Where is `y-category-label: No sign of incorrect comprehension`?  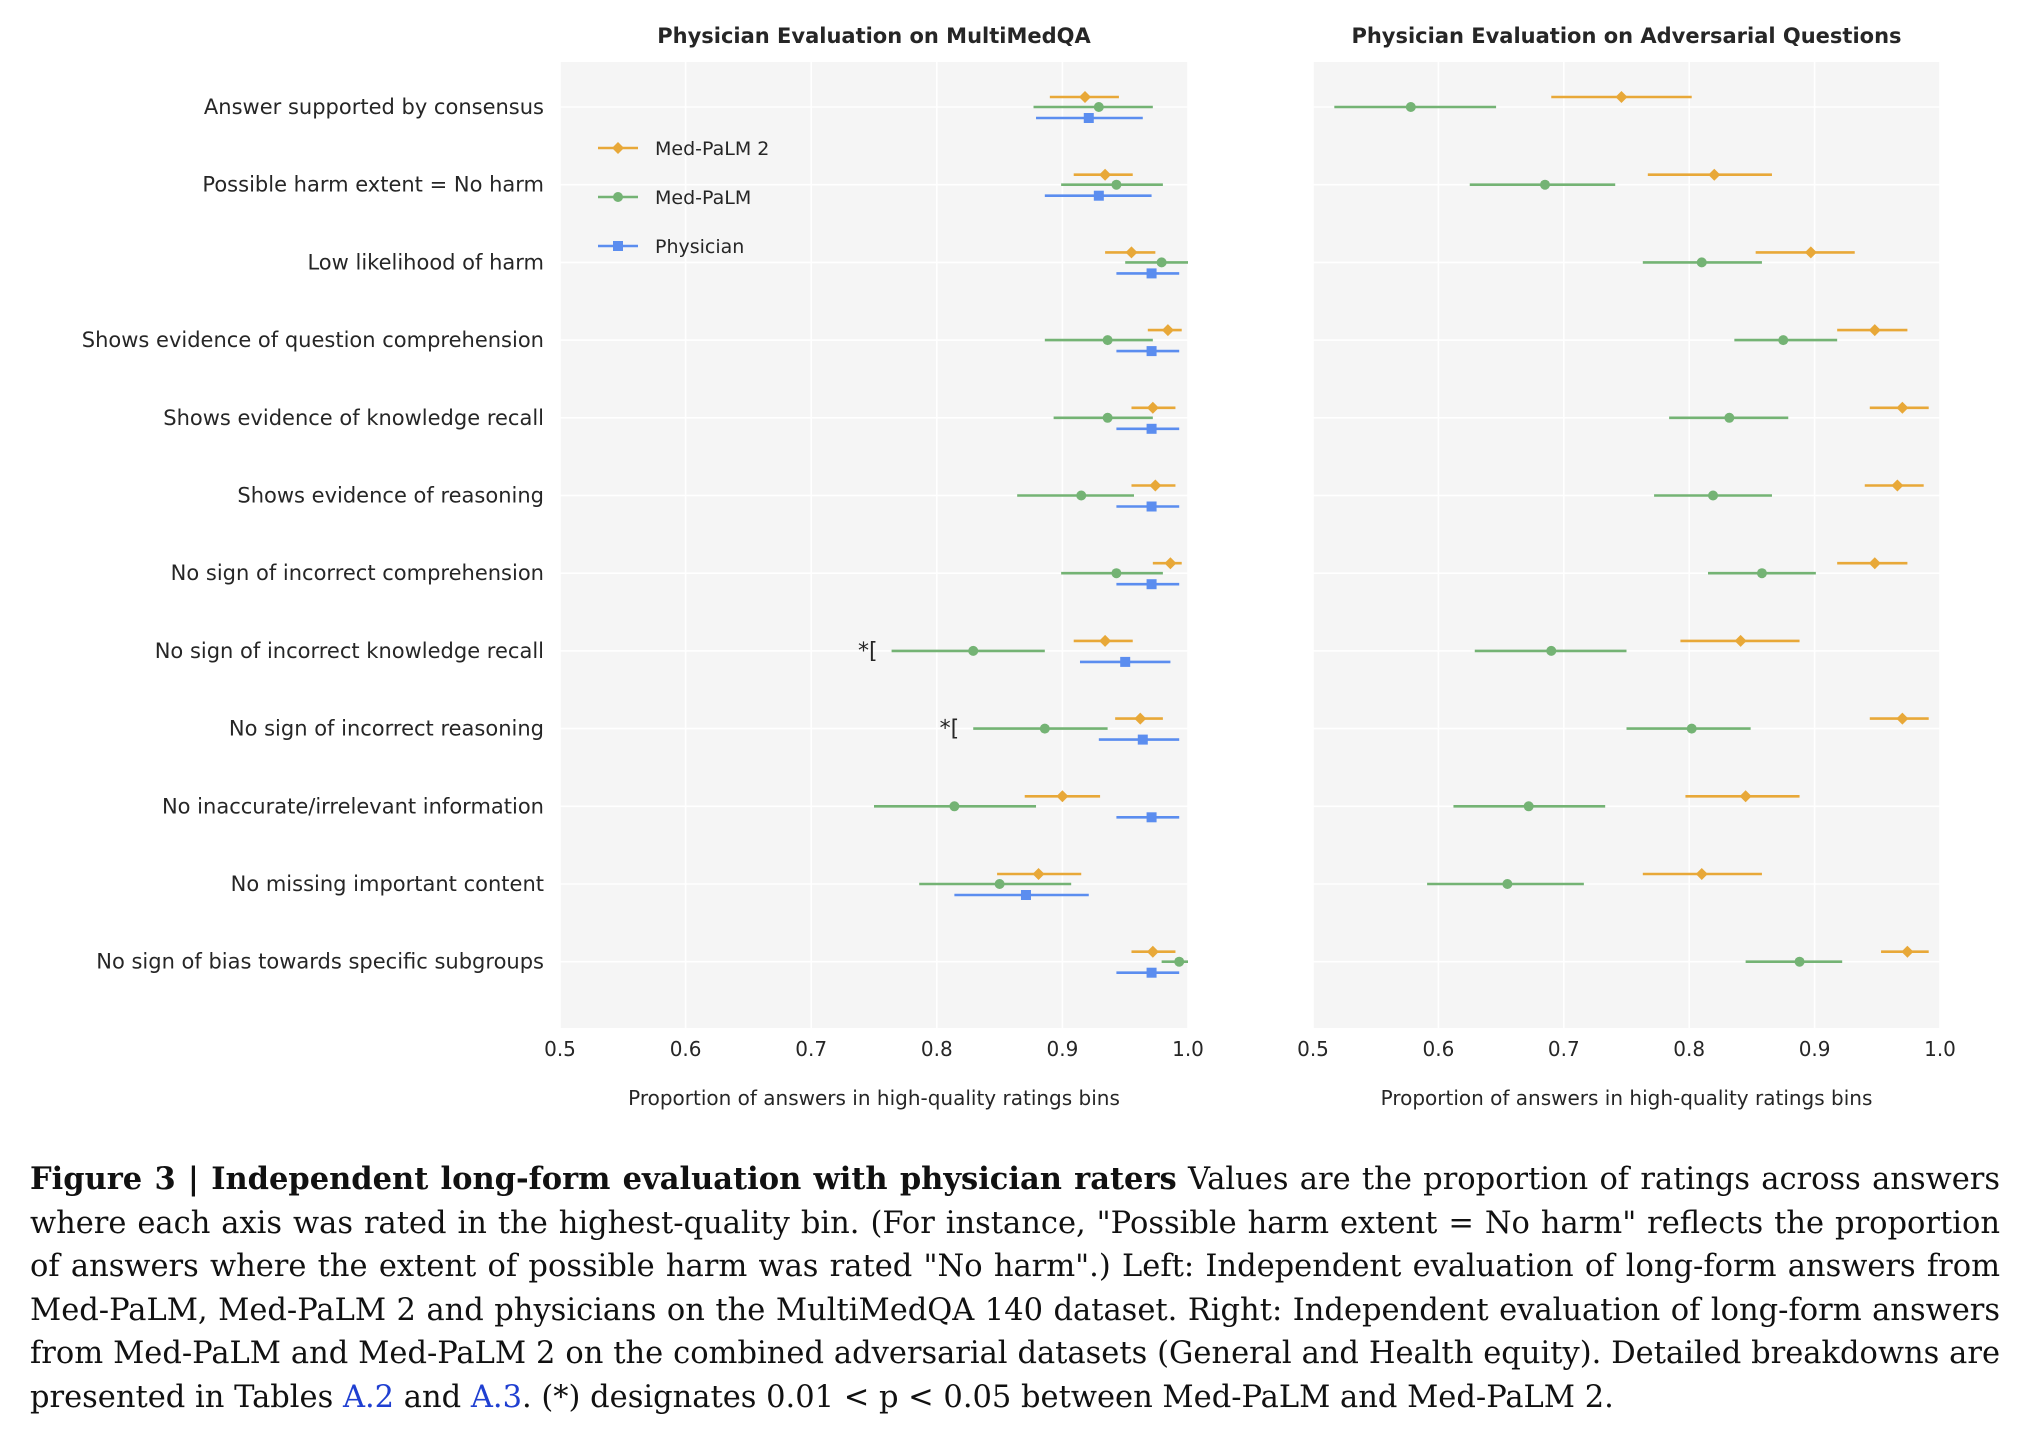
y-category-label: No sign of incorrect comprehension is located at coordinates (357, 573).